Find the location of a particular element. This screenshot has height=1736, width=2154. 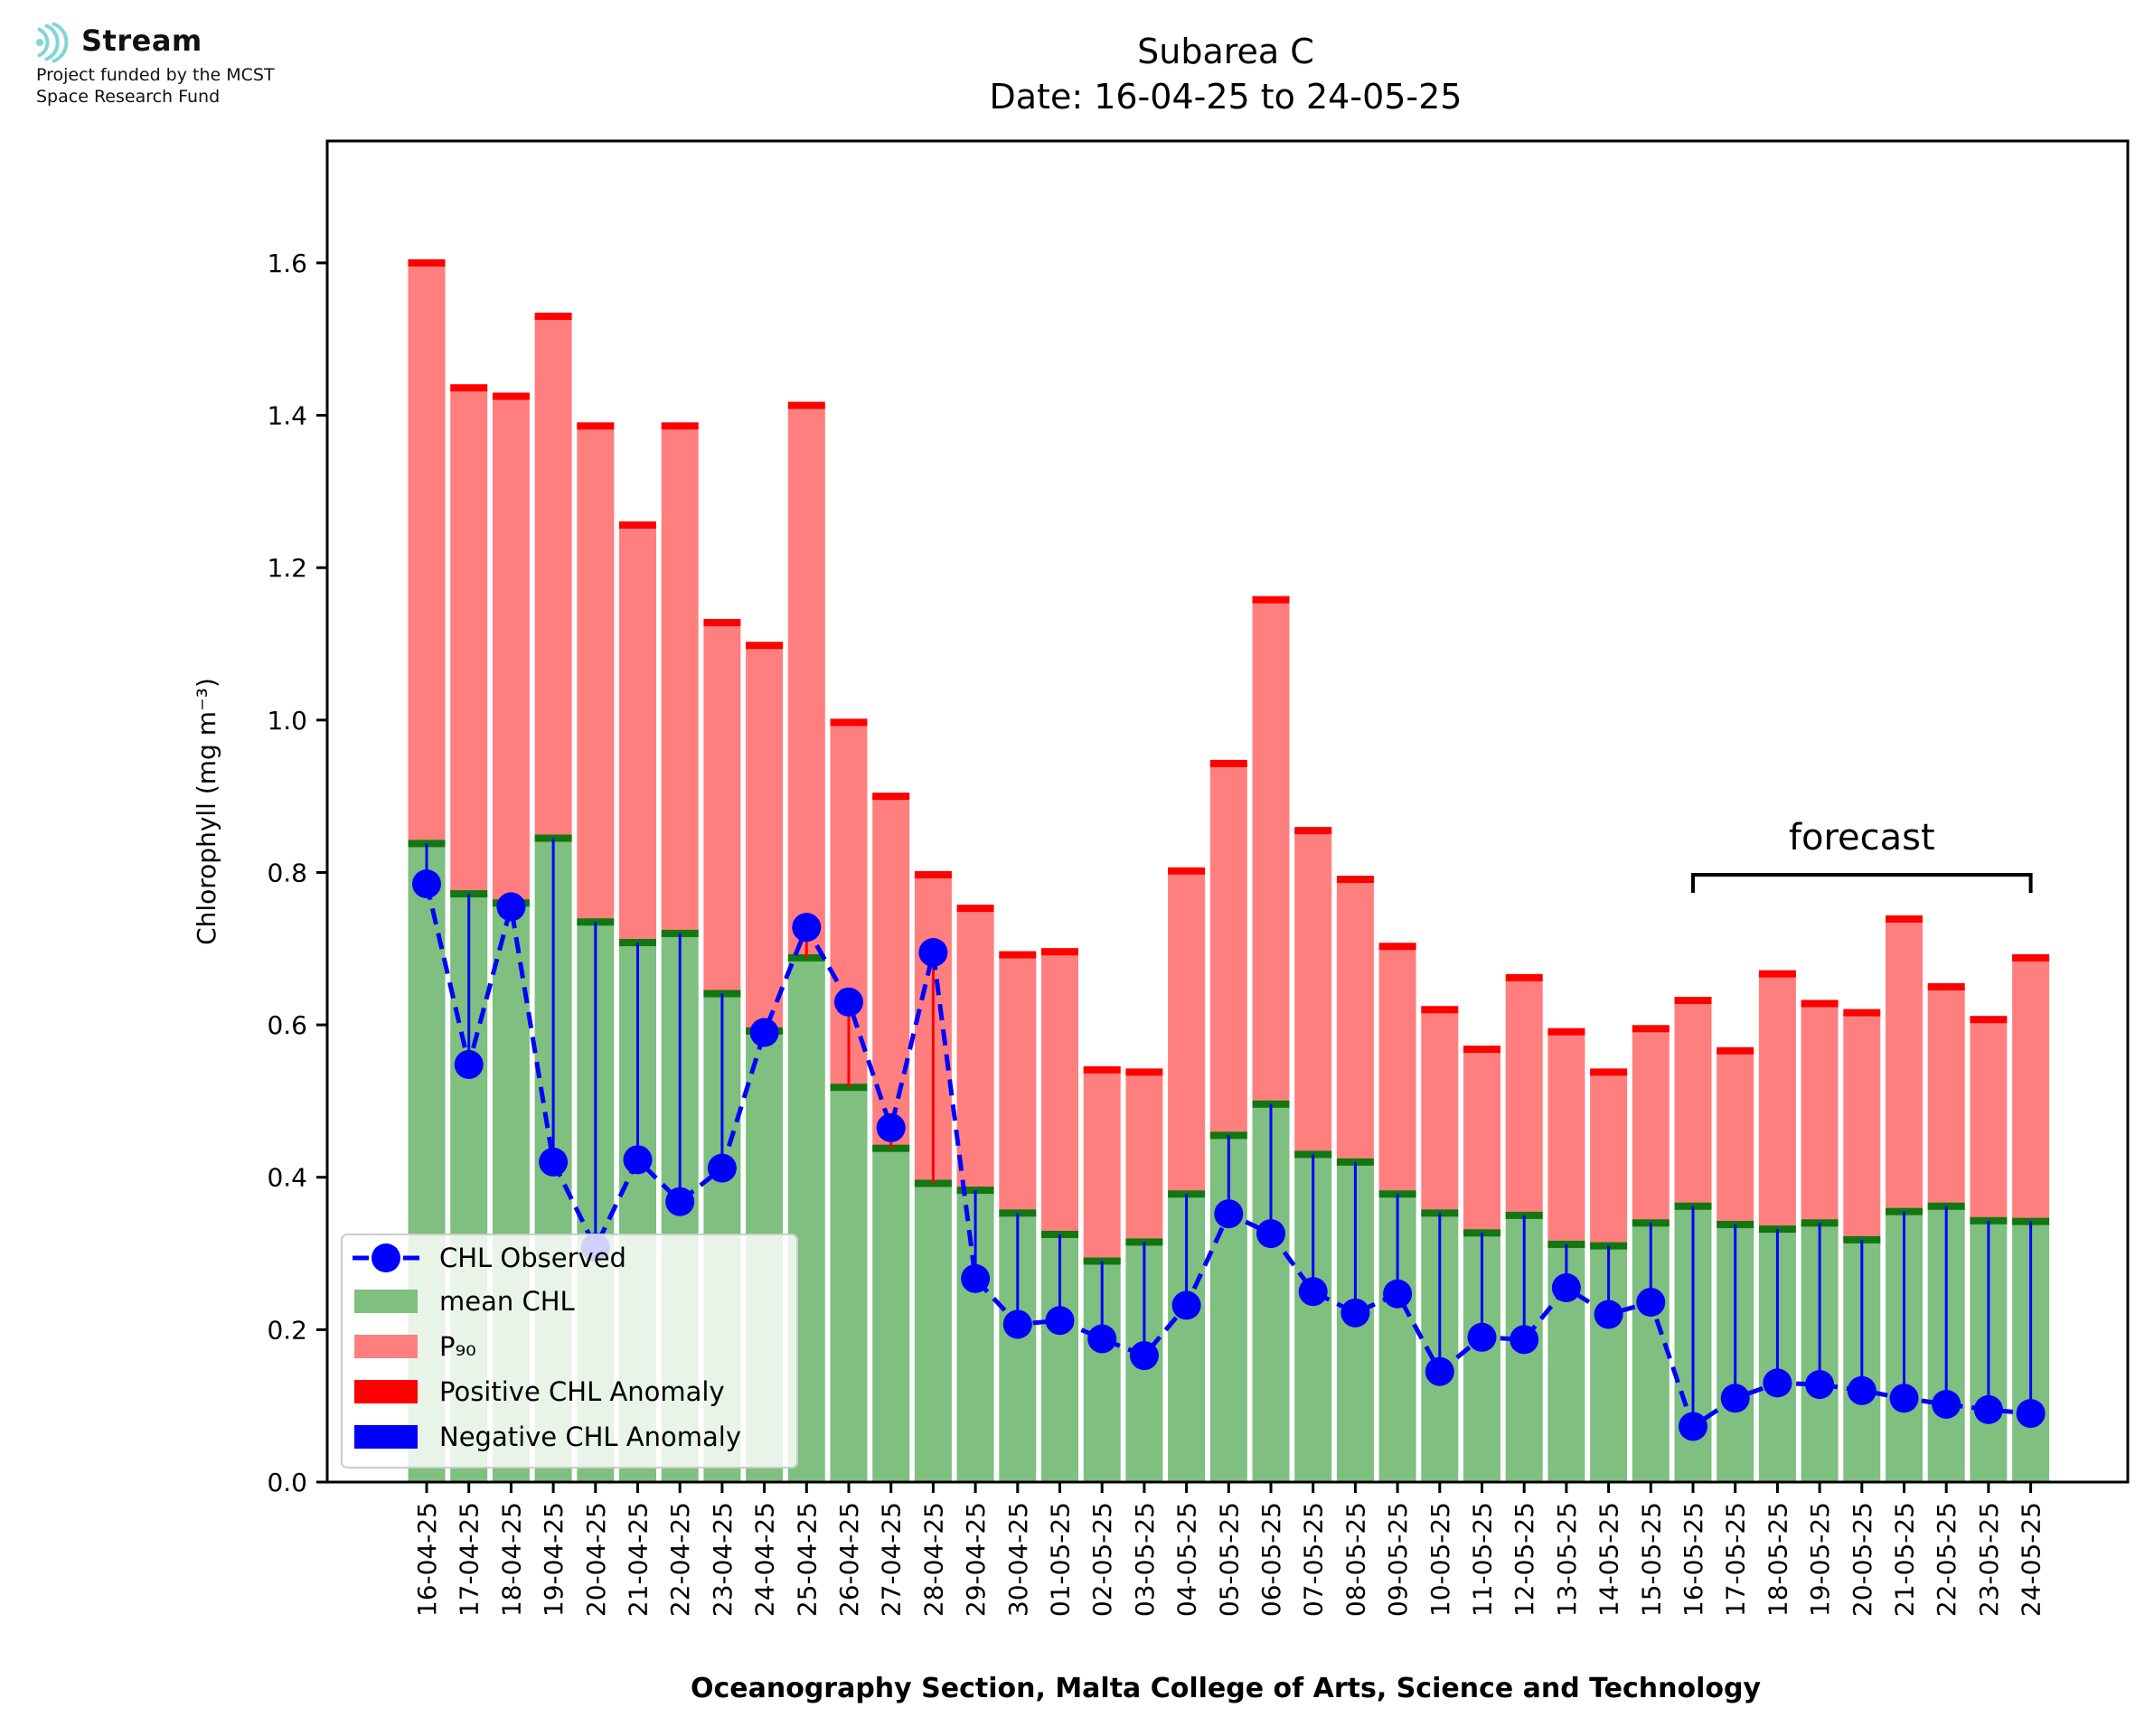

x-tick-label: 20-05-25 is located at coordinates (1862, 1560).